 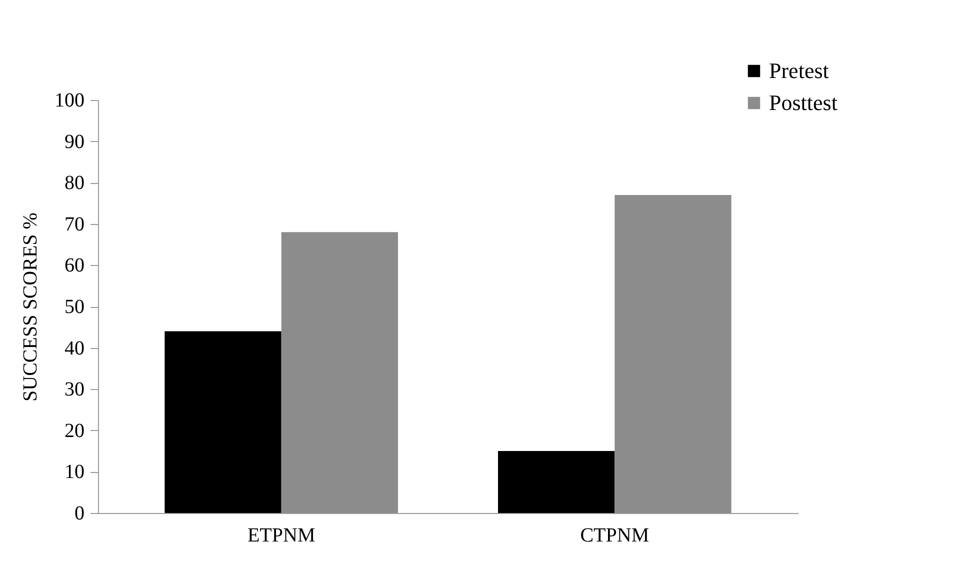 I want to click on y-tick-label: 20, so click(x=74, y=431).